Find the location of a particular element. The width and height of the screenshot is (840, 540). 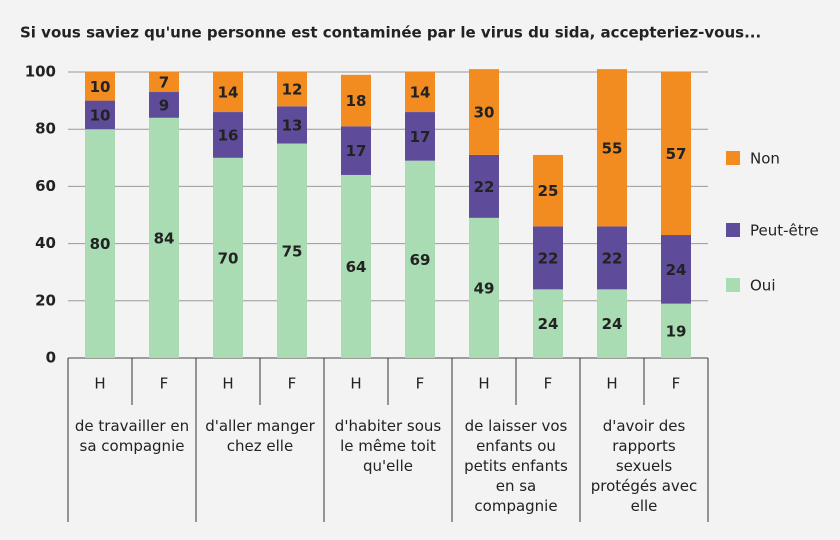

y-tick-label: 0 is located at coordinates (51, 358).